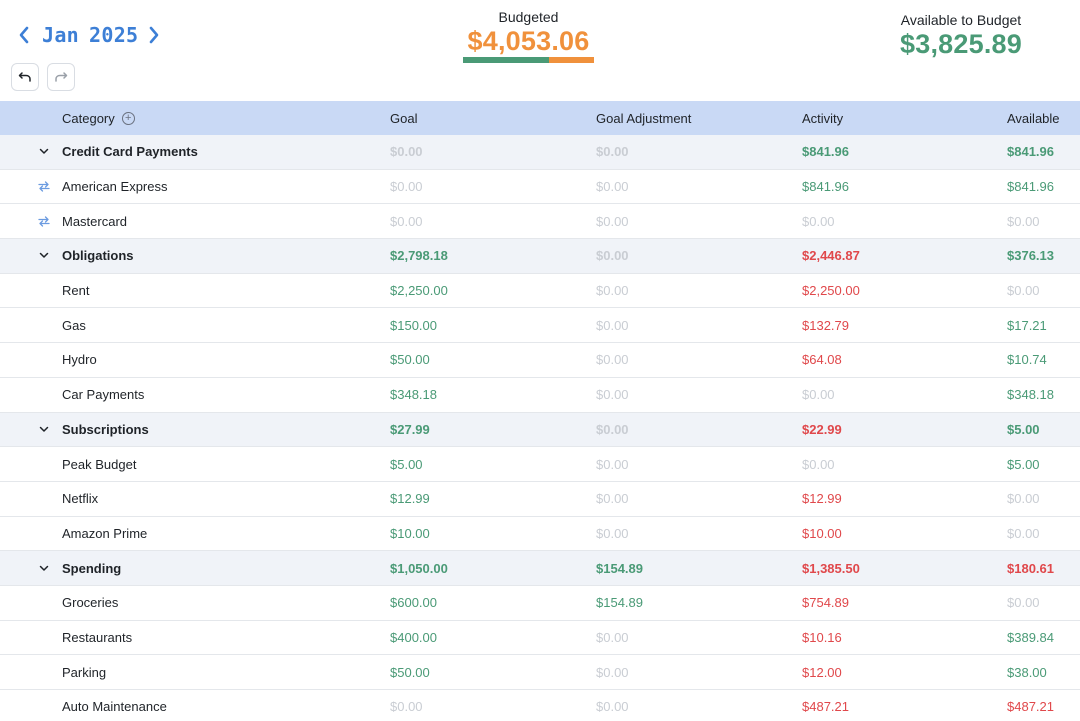  Describe the element at coordinates (540, 603) in the screenshot. I see `category-row: Groceries $600.00 $154.89 $754.89 $0.00` at that location.